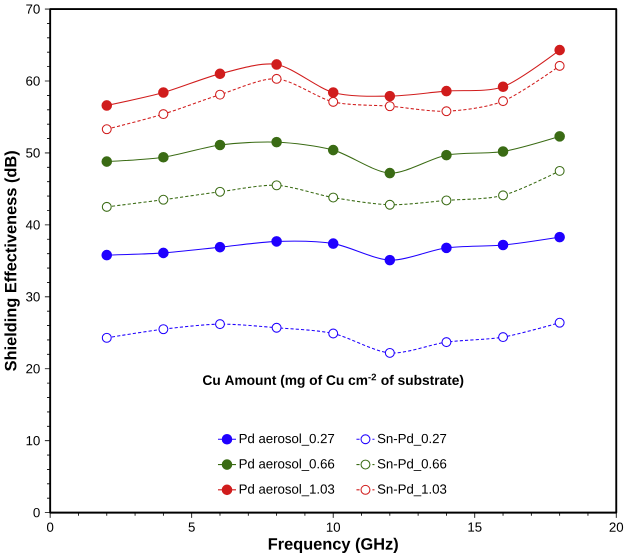 The width and height of the screenshot is (628, 557). I want to click on y-tick-label: 0, so click(36, 513).